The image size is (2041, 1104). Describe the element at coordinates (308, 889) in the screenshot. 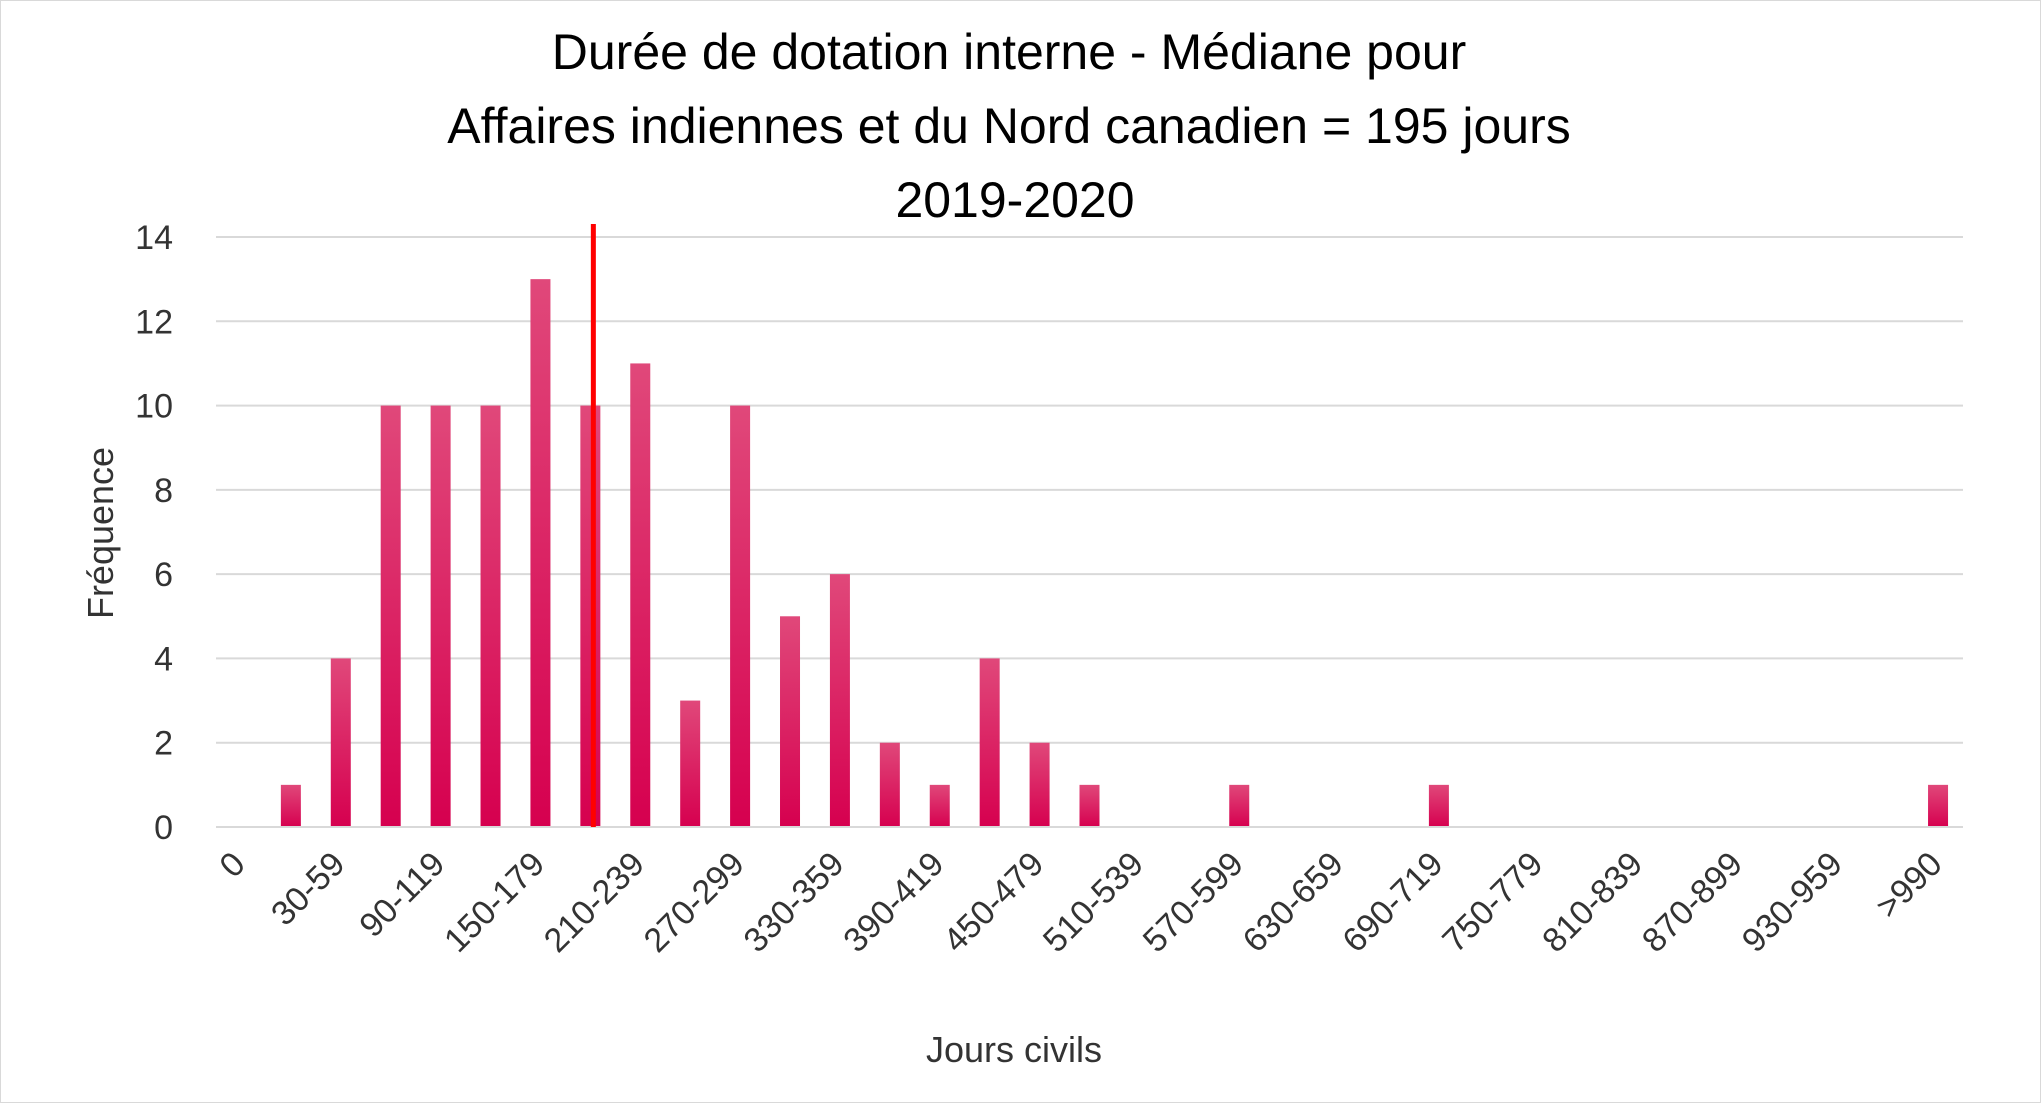

I see `x-tick-label: 30-59` at that location.